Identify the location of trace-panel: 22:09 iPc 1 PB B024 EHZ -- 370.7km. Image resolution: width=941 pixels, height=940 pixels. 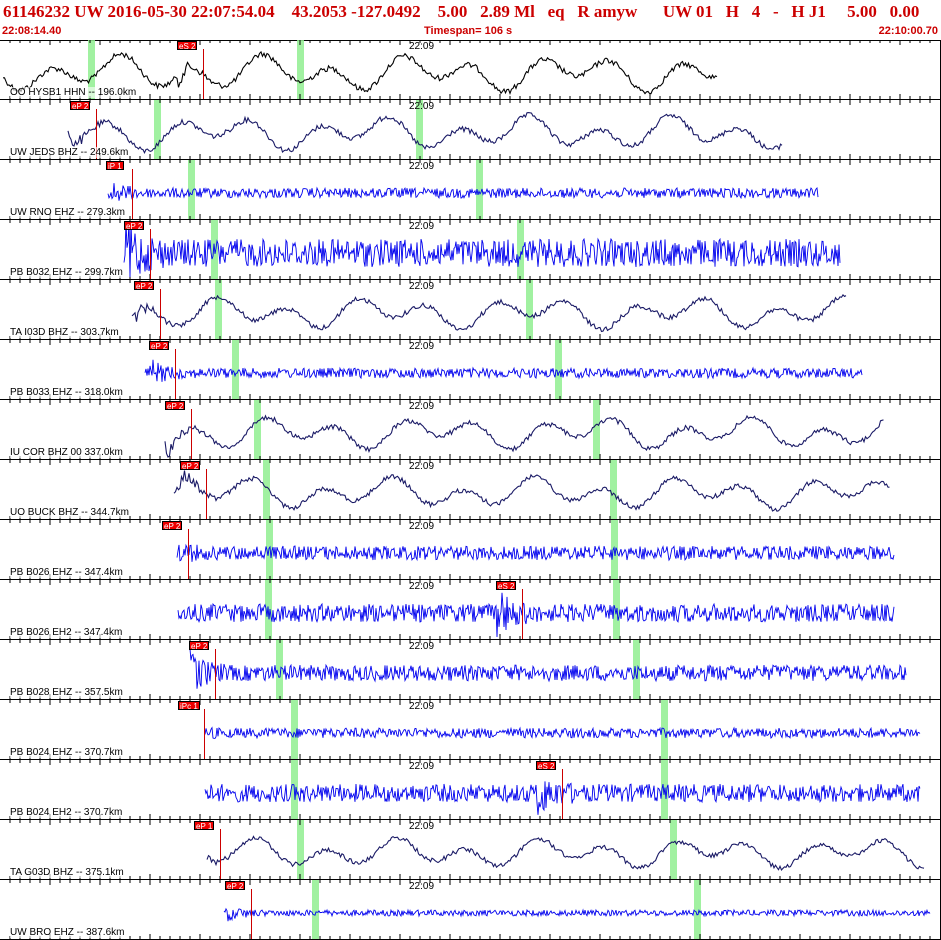
(470, 730).